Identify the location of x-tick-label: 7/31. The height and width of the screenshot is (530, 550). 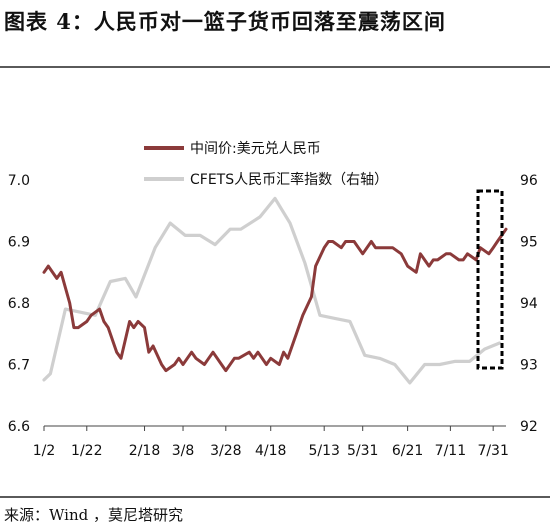
(492, 451).